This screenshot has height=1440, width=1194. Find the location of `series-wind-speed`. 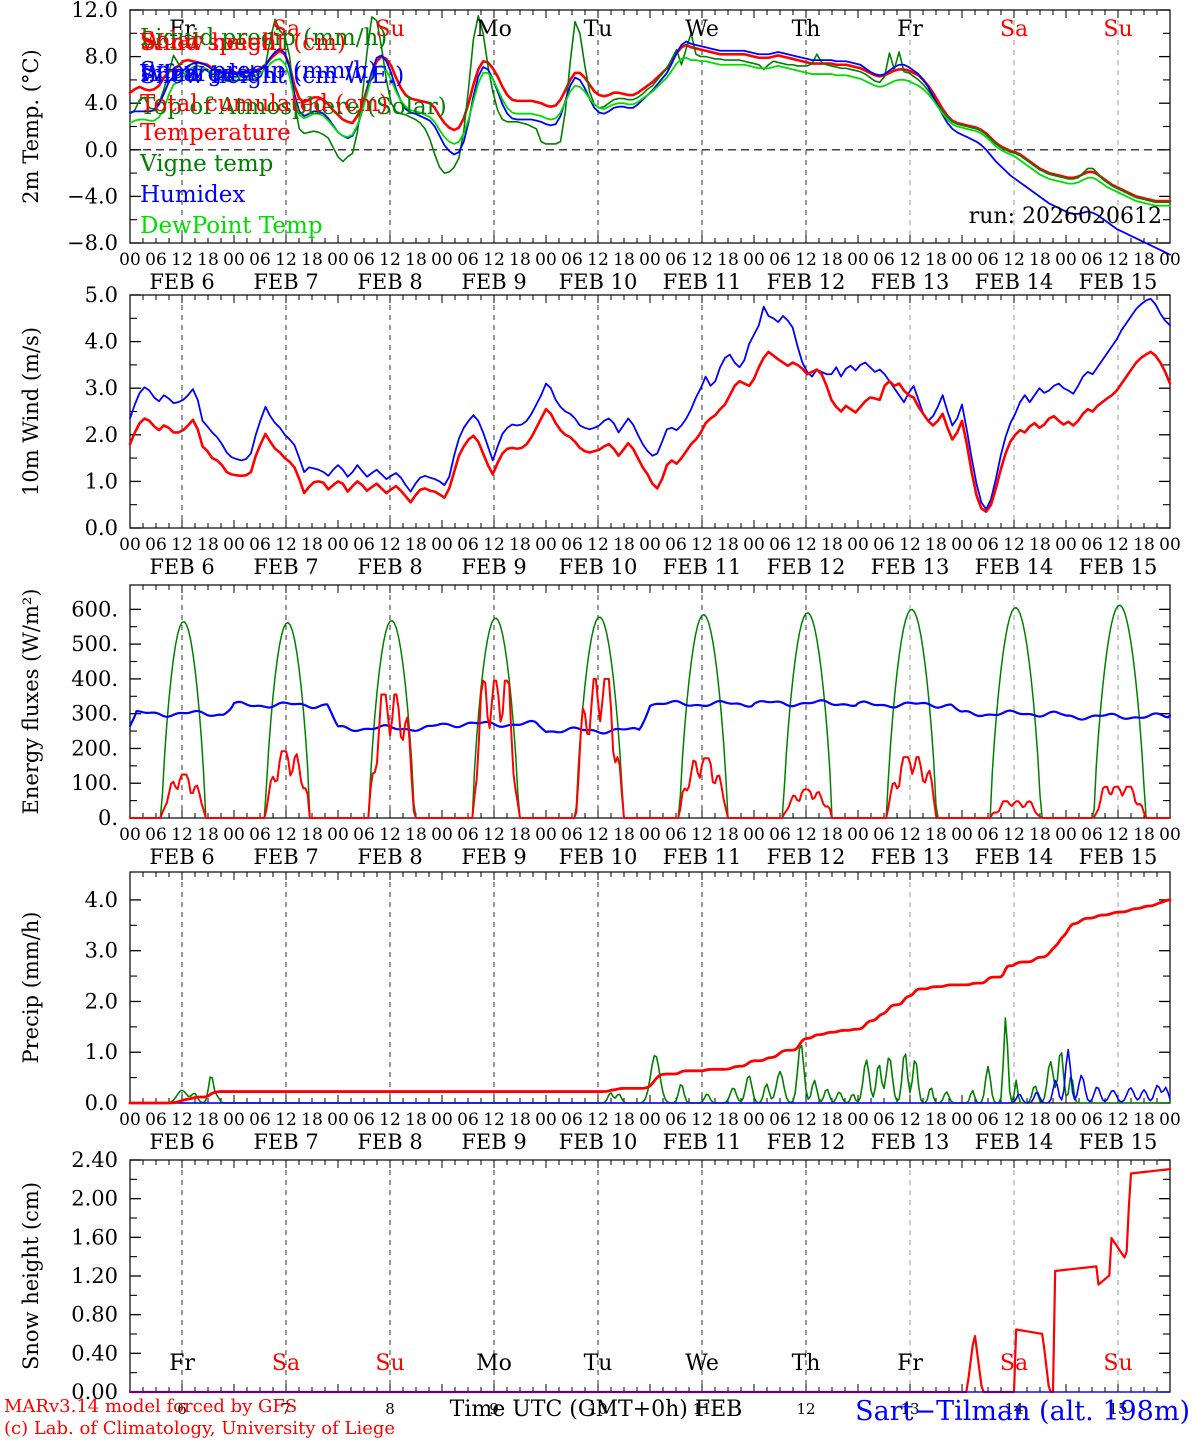

series-wind-speed is located at coordinates (650, 431).